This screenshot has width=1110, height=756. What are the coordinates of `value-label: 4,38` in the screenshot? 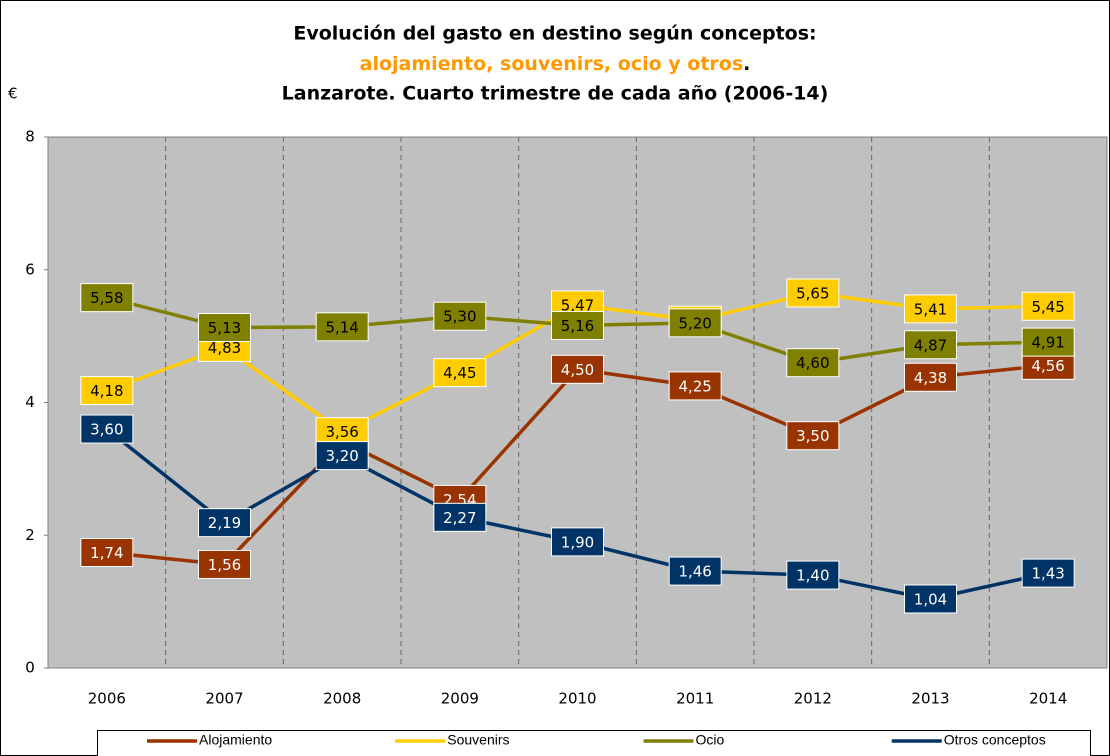 It's located at (930, 378).